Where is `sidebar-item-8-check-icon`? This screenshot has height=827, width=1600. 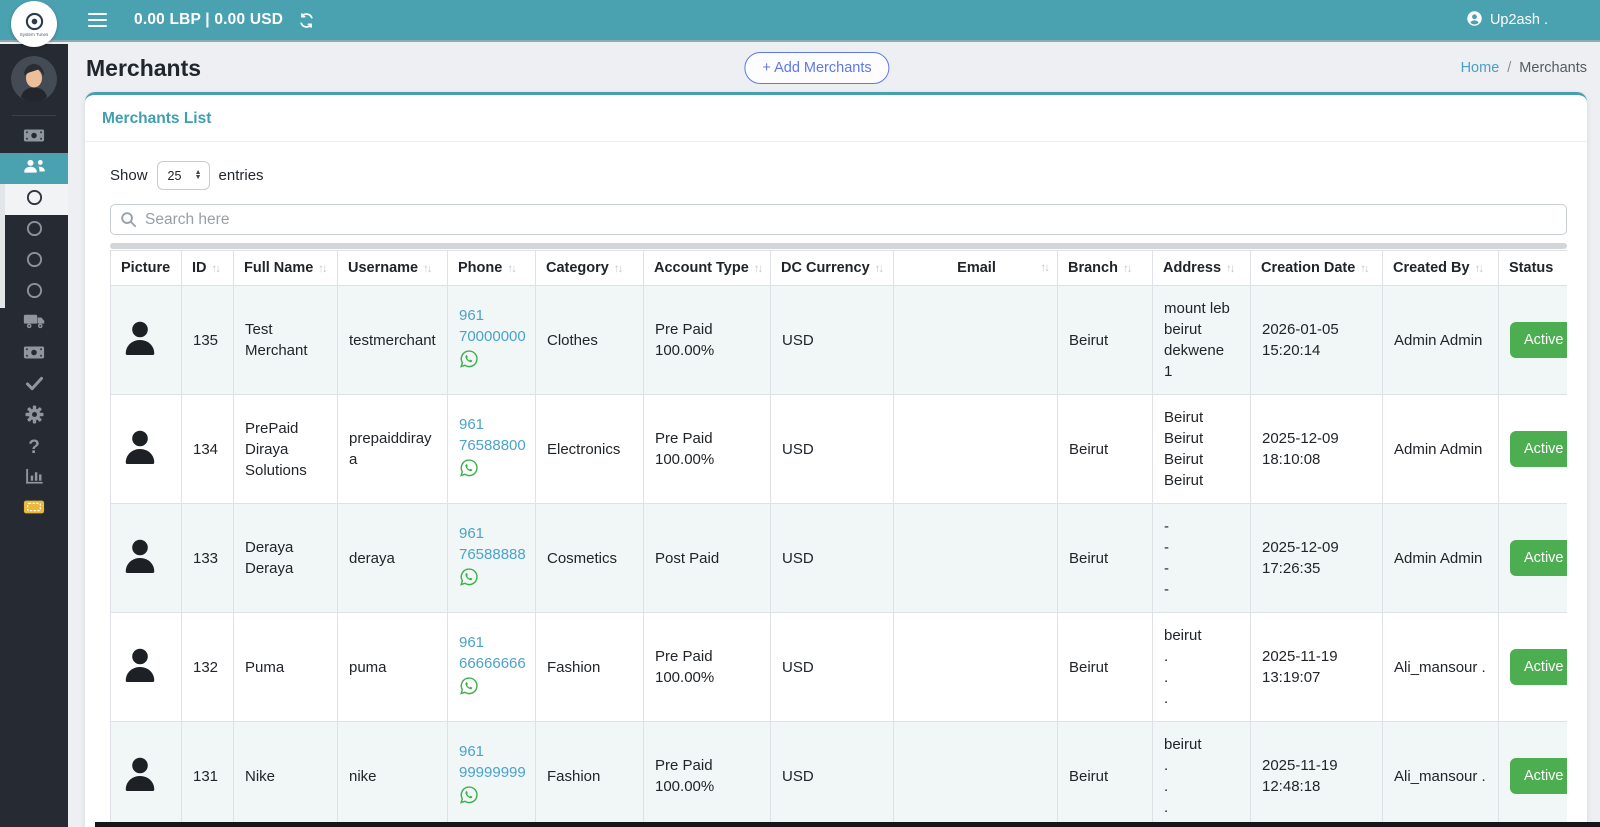 sidebar-item-8-check-icon is located at coordinates (34, 385).